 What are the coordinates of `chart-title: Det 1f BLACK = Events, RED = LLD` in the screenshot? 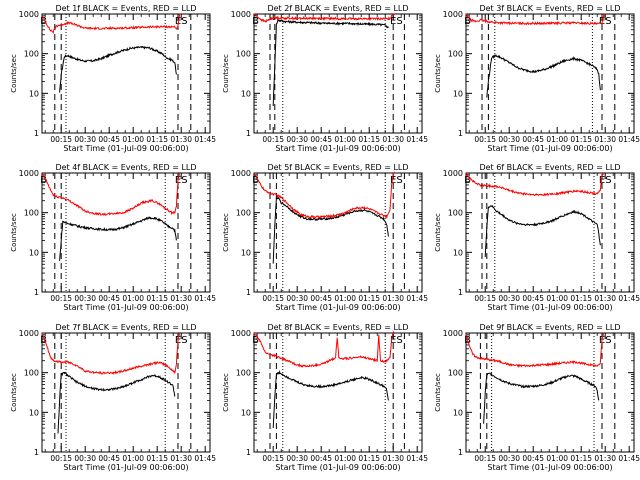 It's located at (125, 8).